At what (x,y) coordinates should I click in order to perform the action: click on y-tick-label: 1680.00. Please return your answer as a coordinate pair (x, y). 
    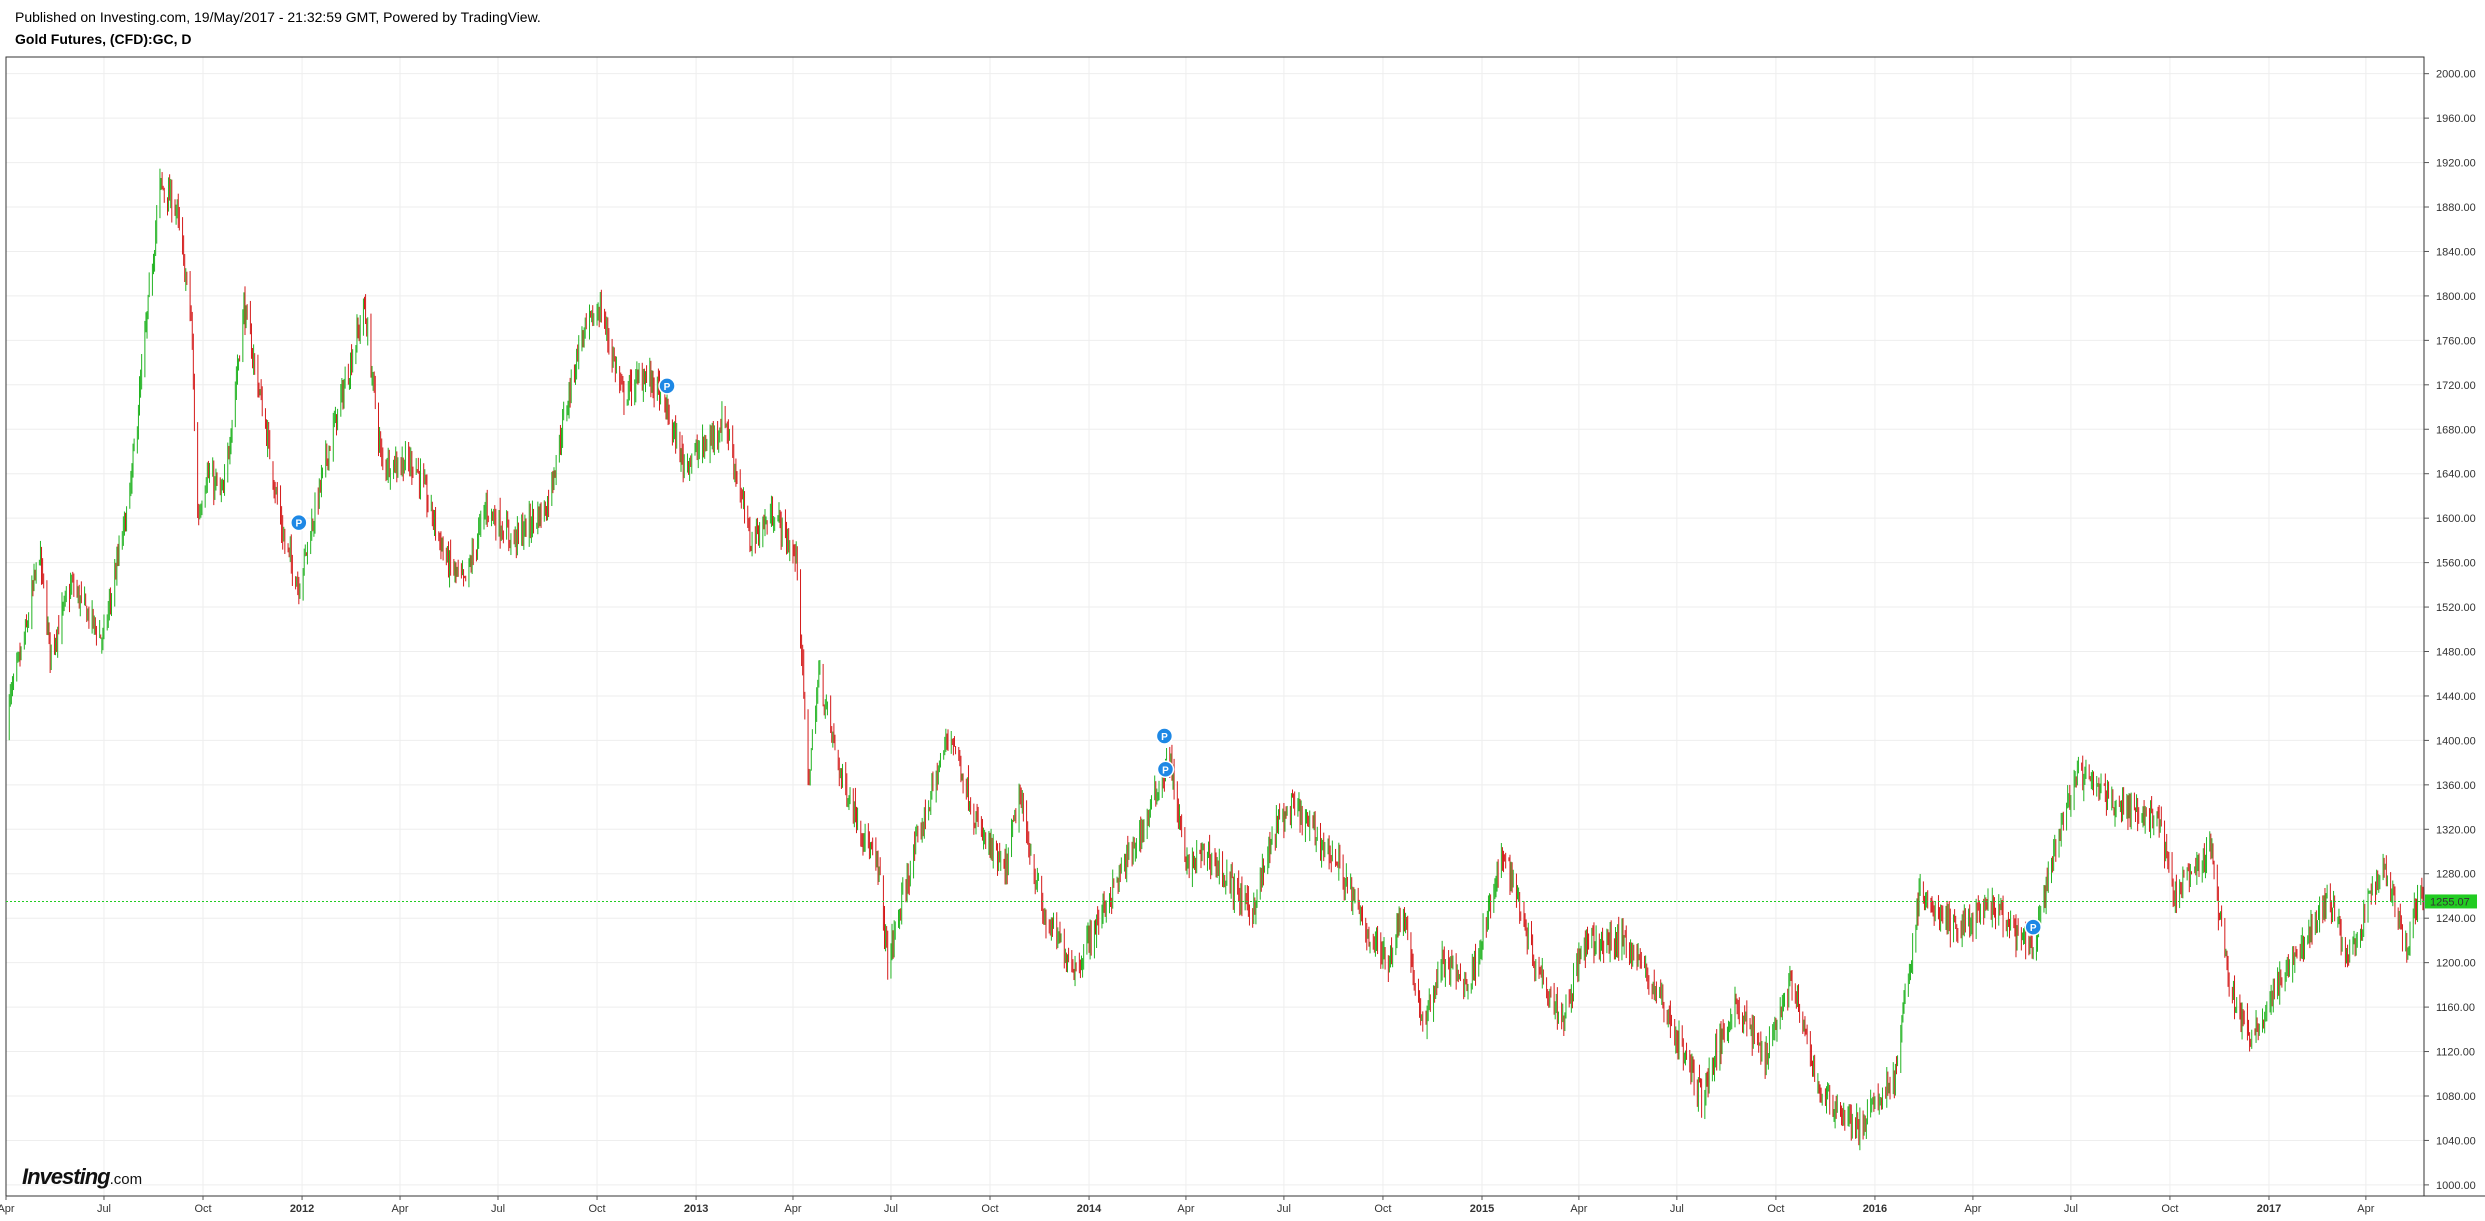
    Looking at the image, I should click on (2456, 430).